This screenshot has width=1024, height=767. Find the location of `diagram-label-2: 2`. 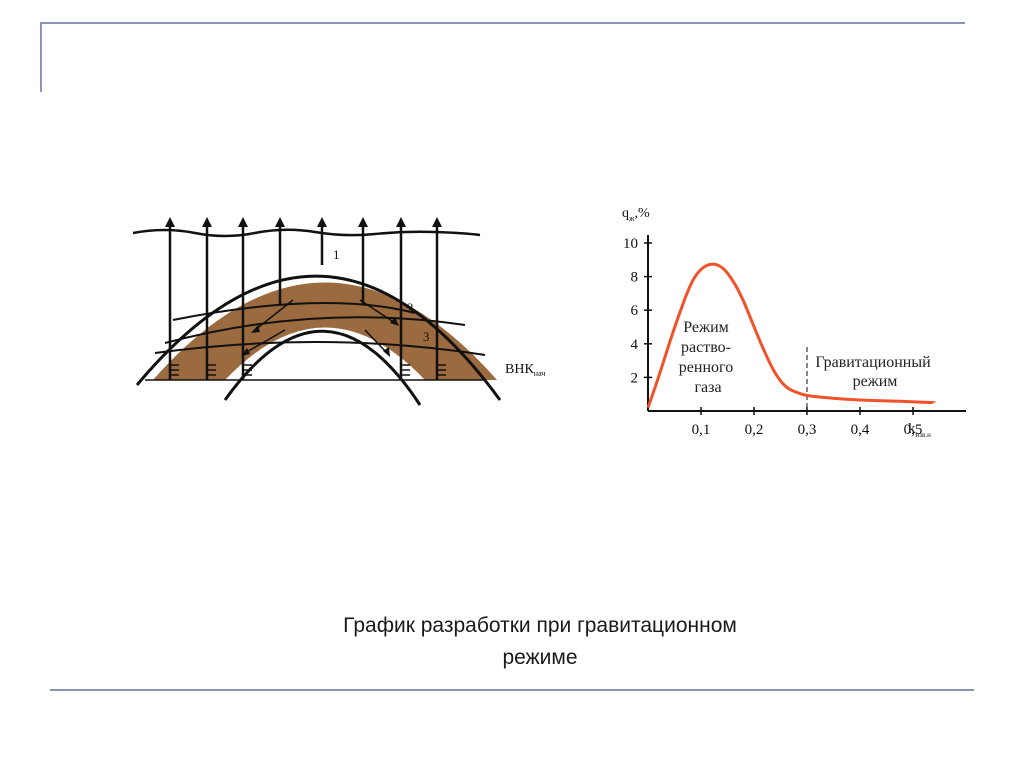

diagram-label-2: 2 is located at coordinates (410, 307).